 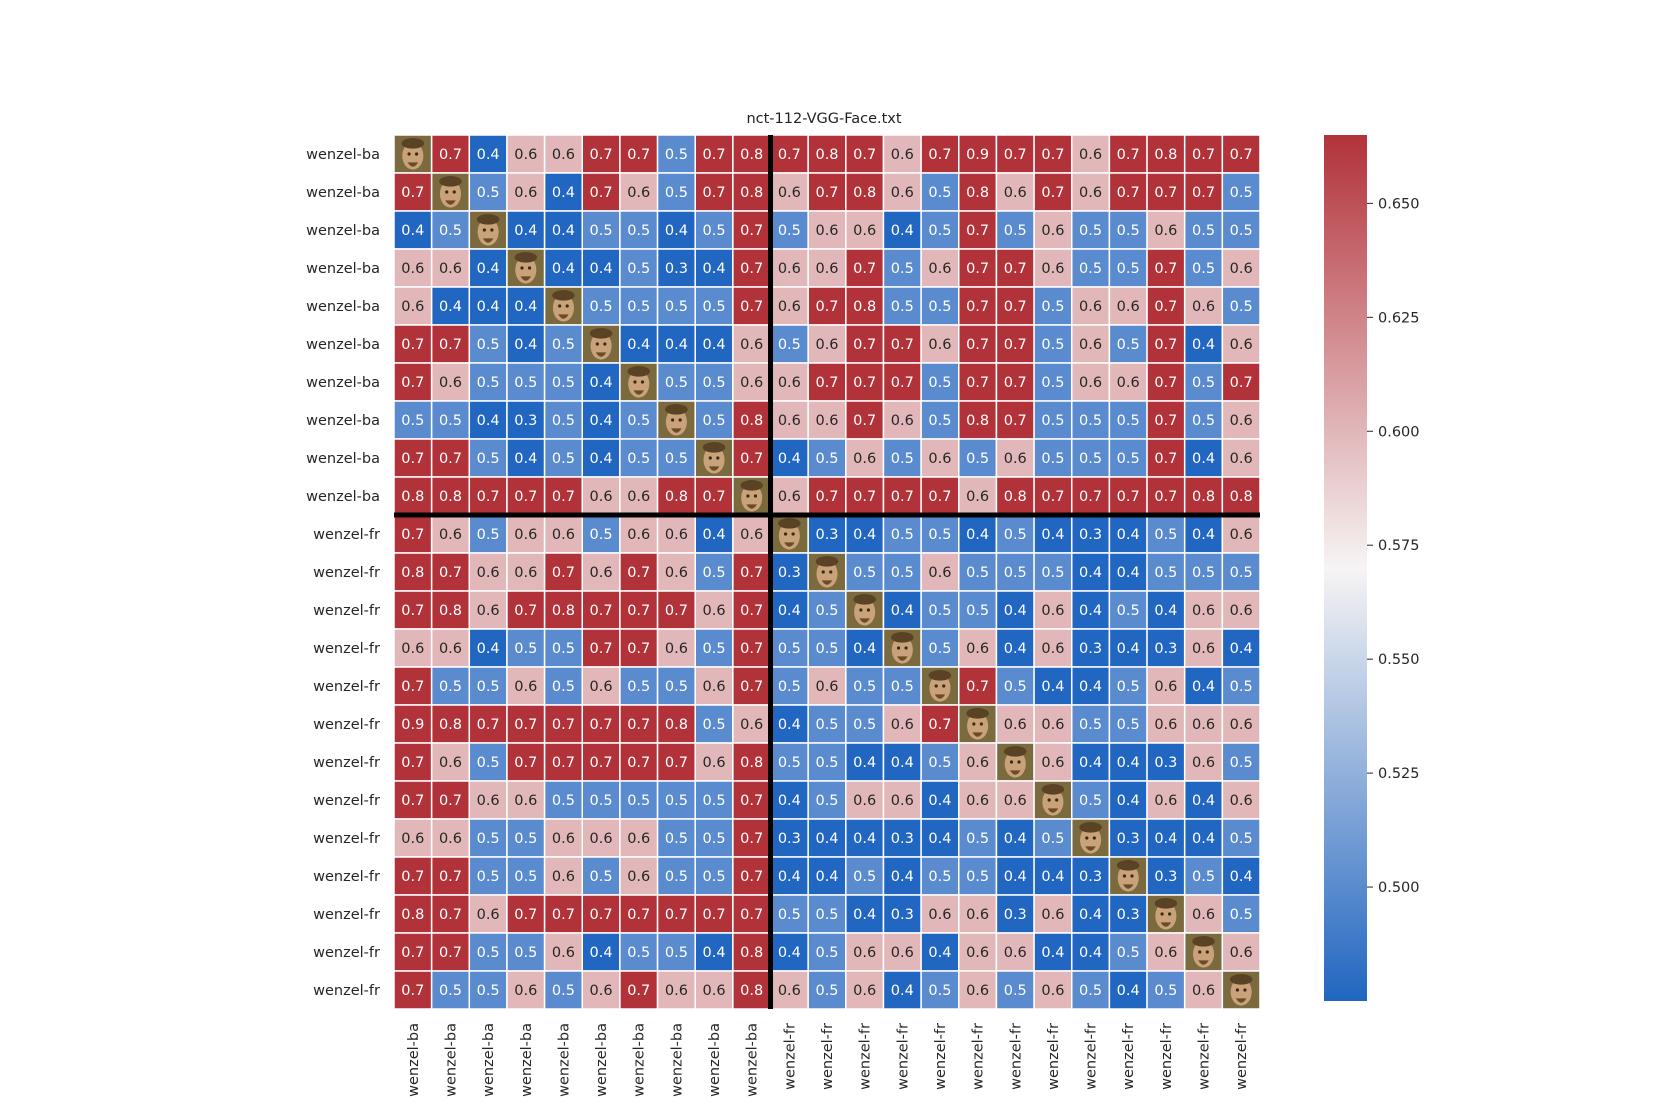 I want to click on chart-title: nct-112-VGG-Face.txt, so click(x=823, y=119).